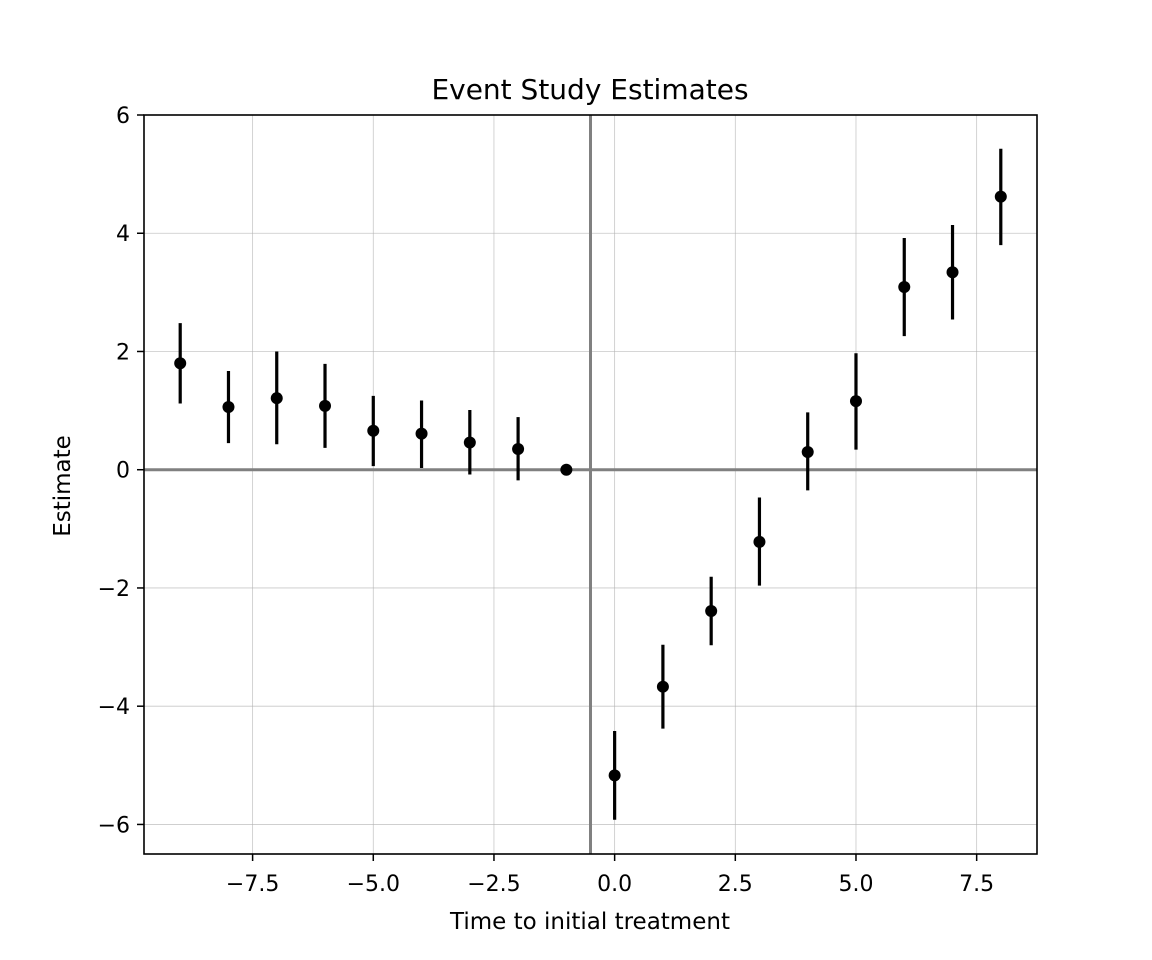 This screenshot has height=960, width=1152. What do you see at coordinates (589, 922) in the screenshot?
I see `x-axis-label: Time to initial treatment` at bounding box center [589, 922].